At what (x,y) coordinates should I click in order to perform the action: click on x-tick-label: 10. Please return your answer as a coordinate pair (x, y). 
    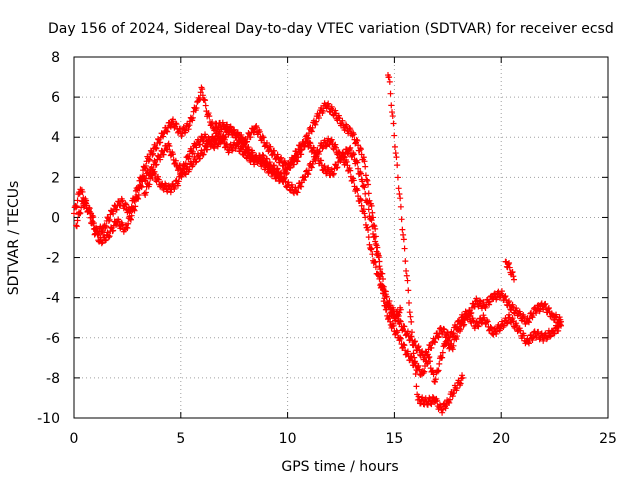
    Looking at the image, I should click on (288, 439).